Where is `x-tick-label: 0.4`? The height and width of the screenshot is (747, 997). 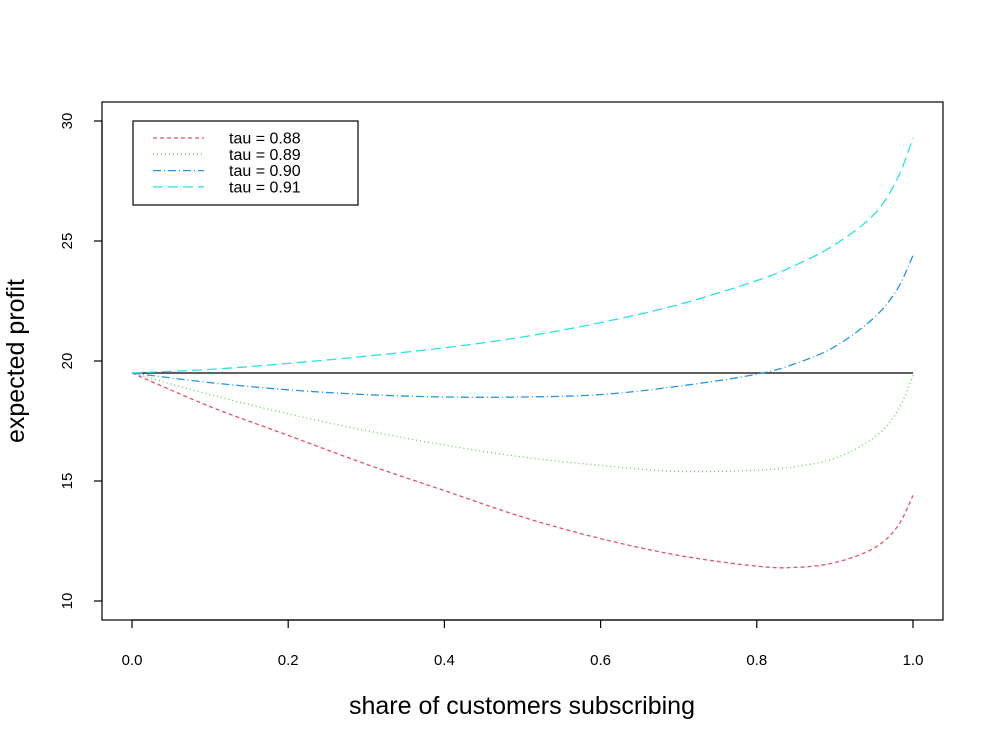
x-tick-label: 0.4 is located at coordinates (444, 660).